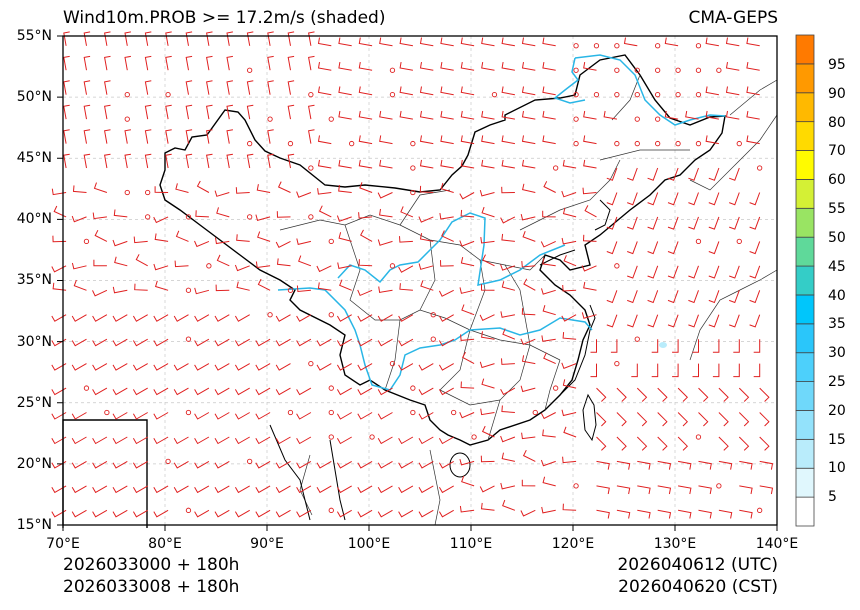  I want to click on y-tick-label: 45°N, so click(34, 158).